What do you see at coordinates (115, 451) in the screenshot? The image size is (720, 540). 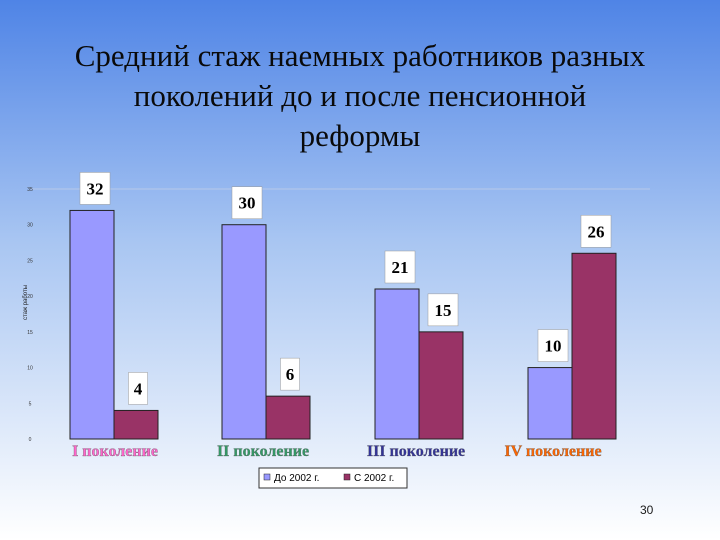 I see `category-label: I поколение` at bounding box center [115, 451].